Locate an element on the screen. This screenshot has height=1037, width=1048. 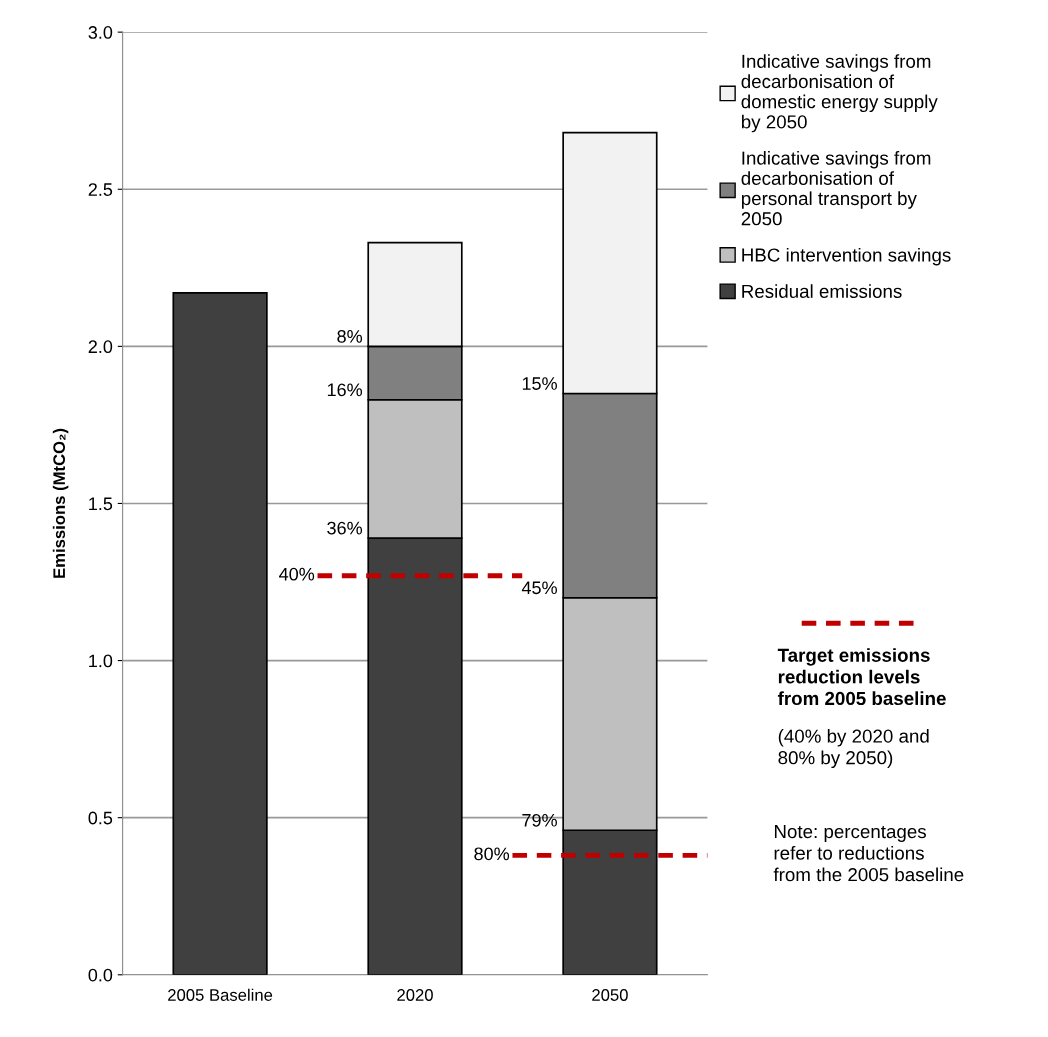
legend-label: Indicative savings from decarbonisation of personal transport by 2050 is located at coordinates (836, 188).